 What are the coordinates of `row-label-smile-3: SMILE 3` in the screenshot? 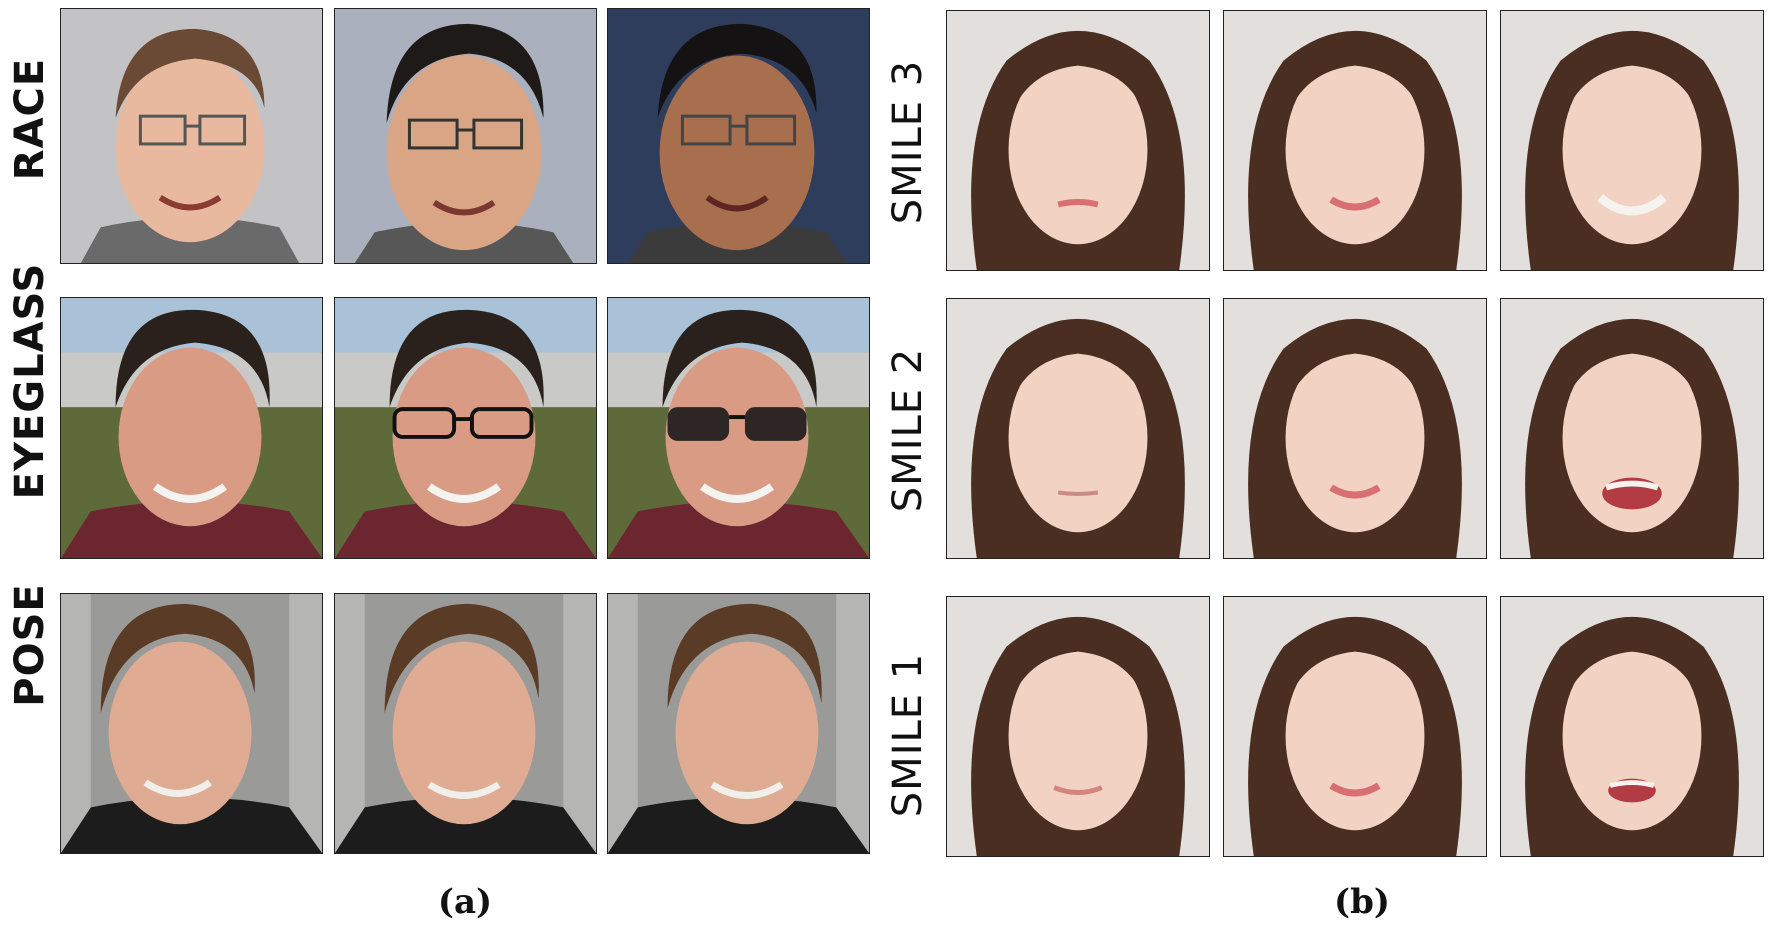 It's located at (908, 142).